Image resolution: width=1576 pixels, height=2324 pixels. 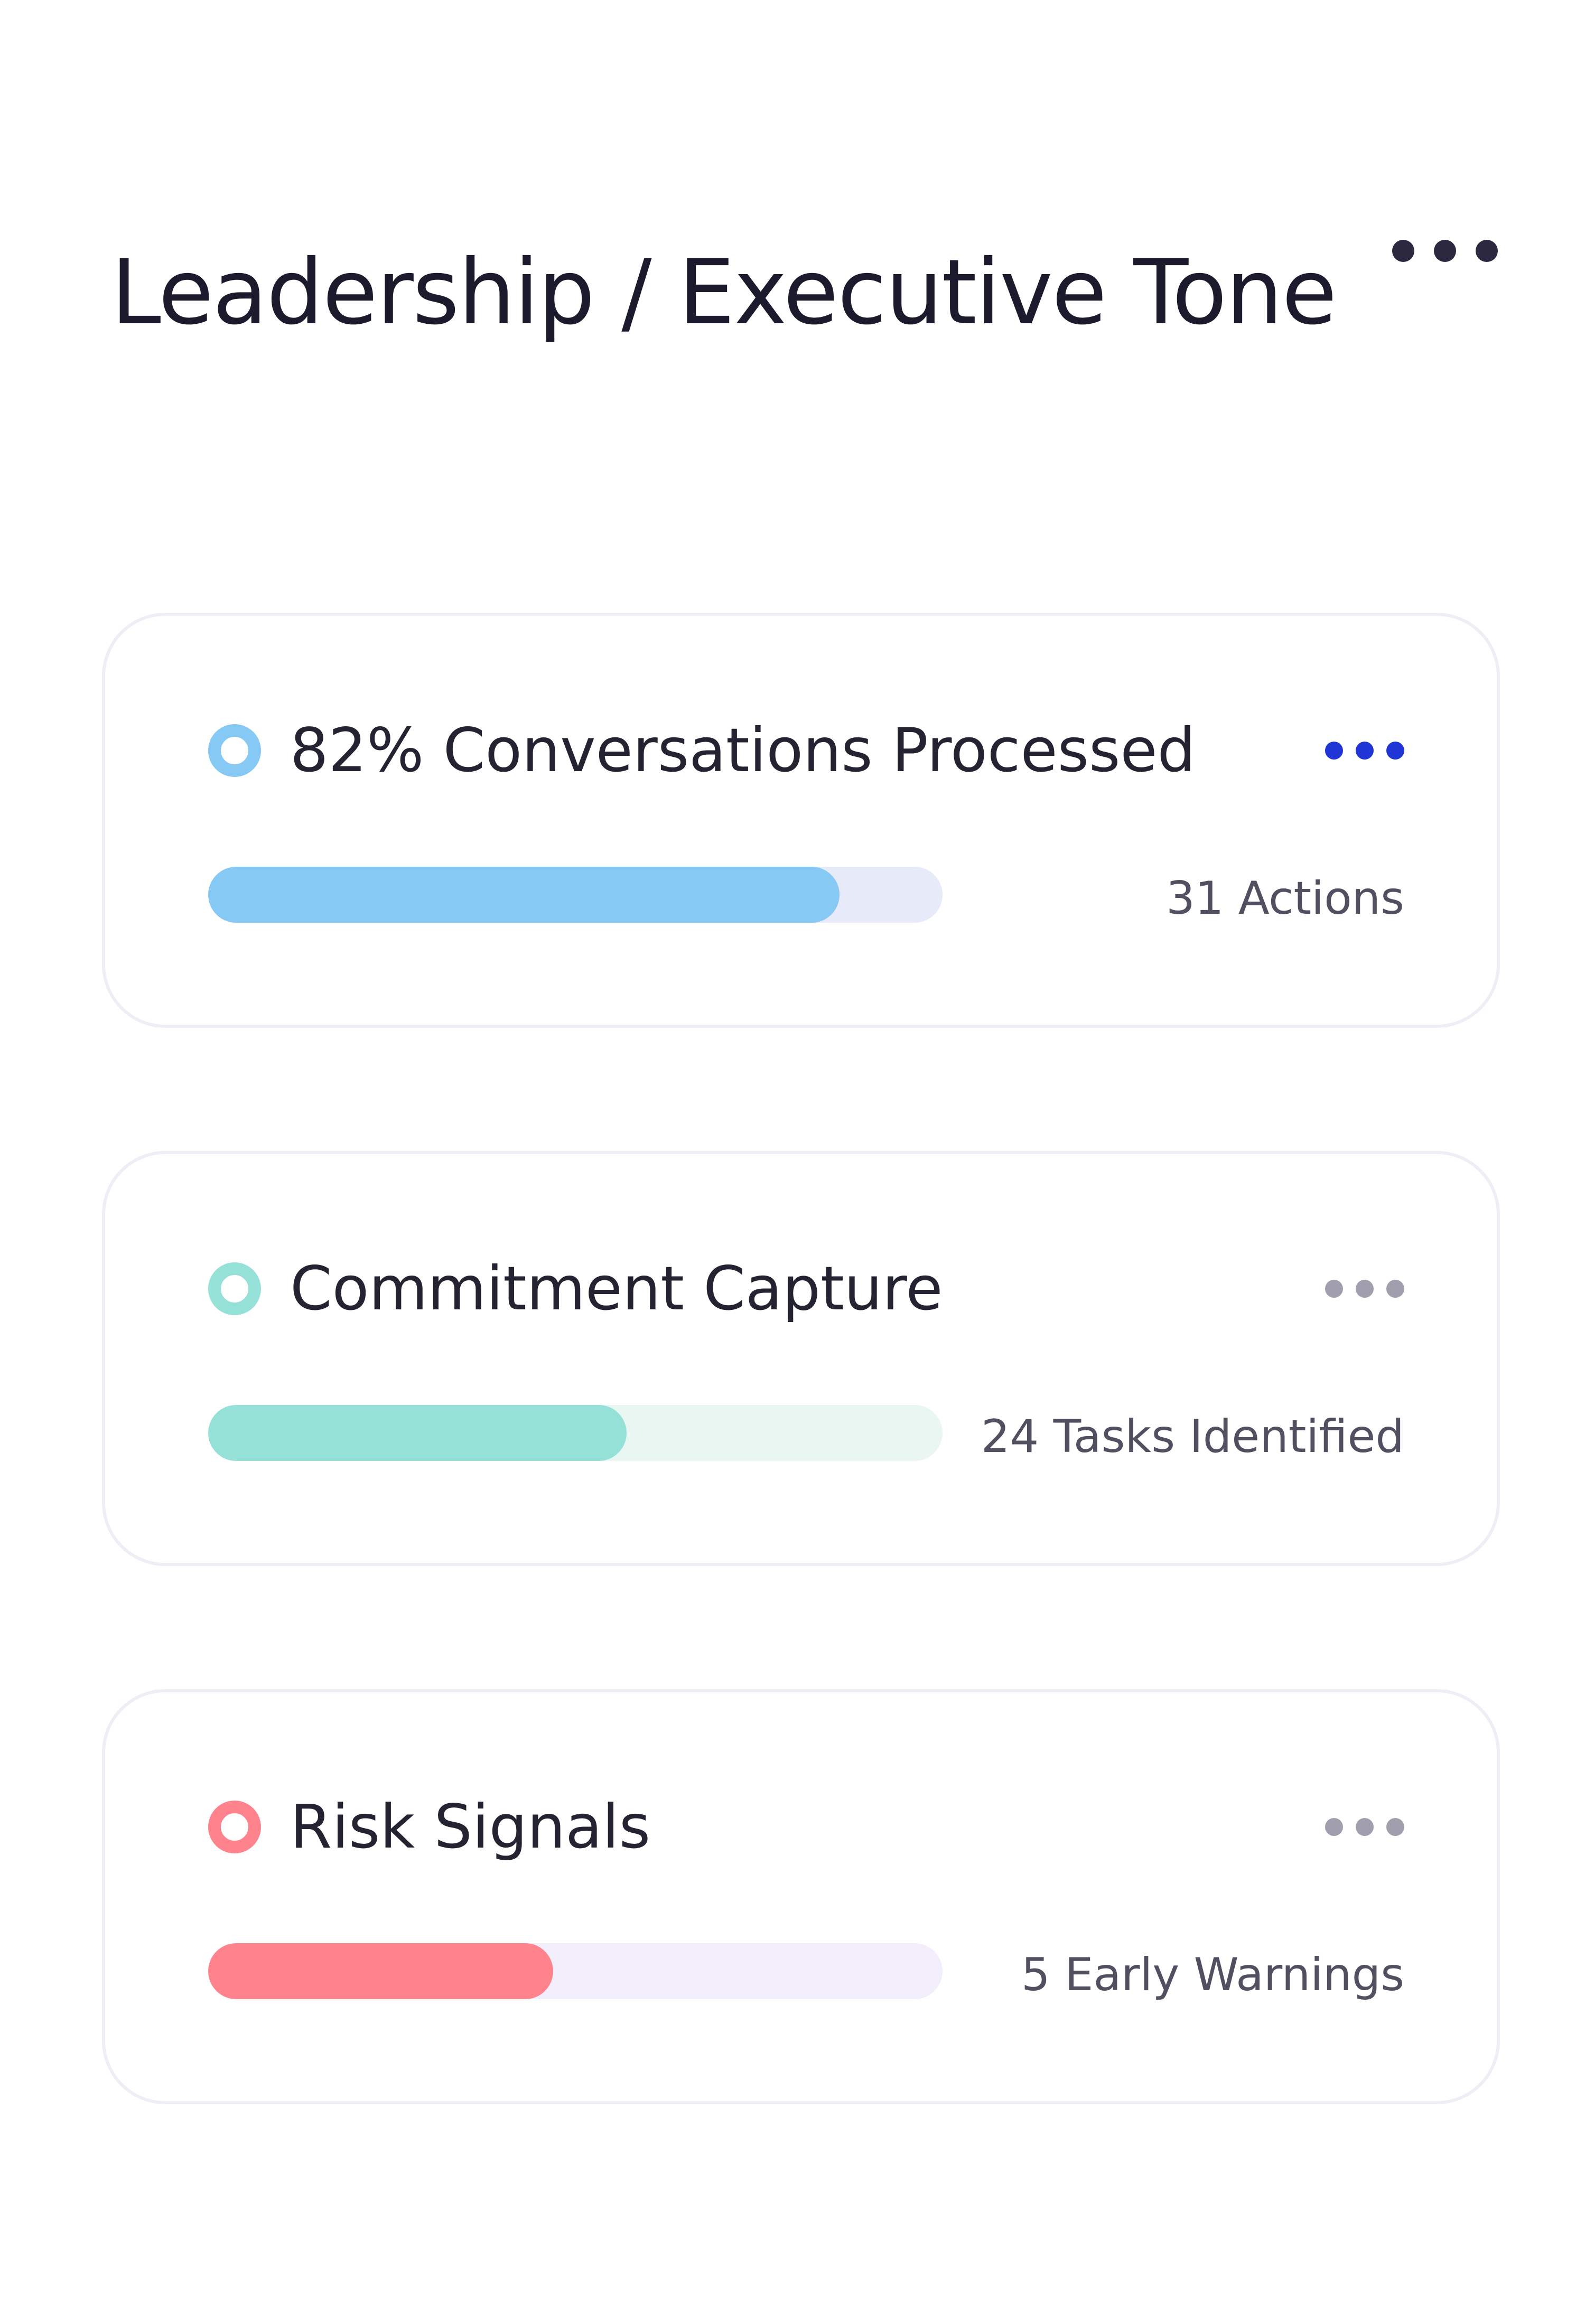 What do you see at coordinates (1192, 1436) in the screenshot?
I see `card-metric: 24 Tasks Identified` at bounding box center [1192, 1436].